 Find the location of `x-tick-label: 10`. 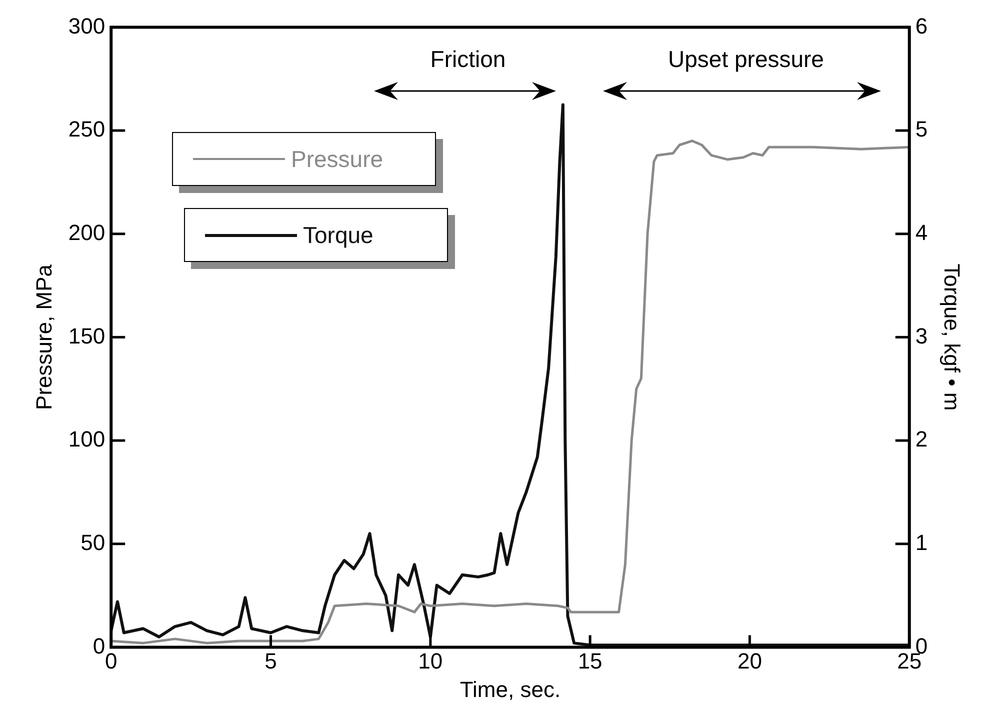

x-tick-label: 10 is located at coordinates (430, 661).